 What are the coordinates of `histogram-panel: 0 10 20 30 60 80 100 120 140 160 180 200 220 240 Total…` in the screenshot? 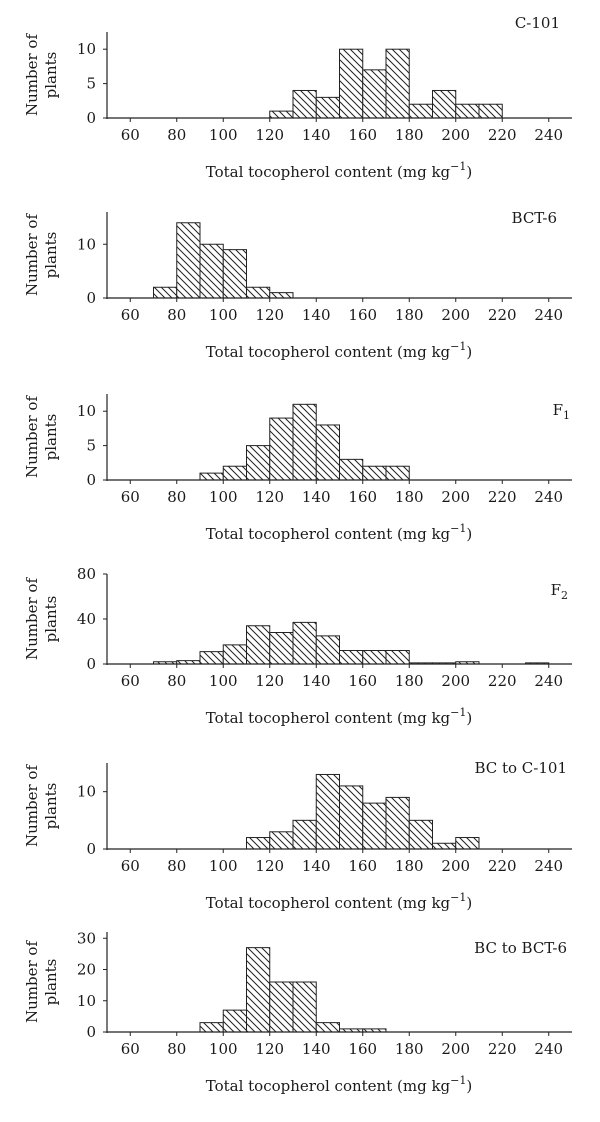 It's located at (297, 1012).